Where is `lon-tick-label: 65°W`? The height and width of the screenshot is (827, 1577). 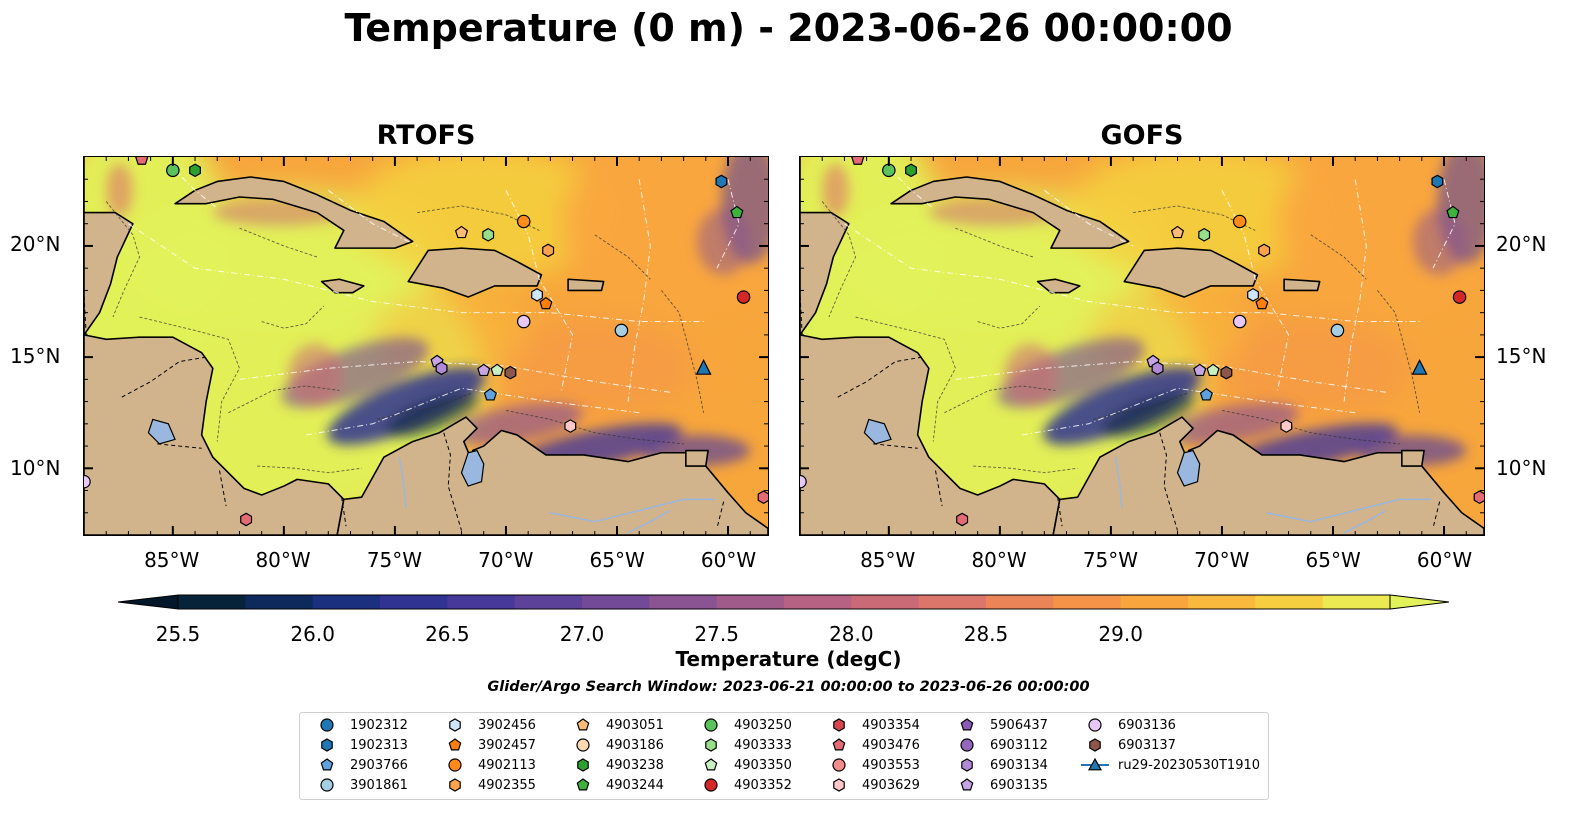
lon-tick-label: 65°W is located at coordinates (1333, 560).